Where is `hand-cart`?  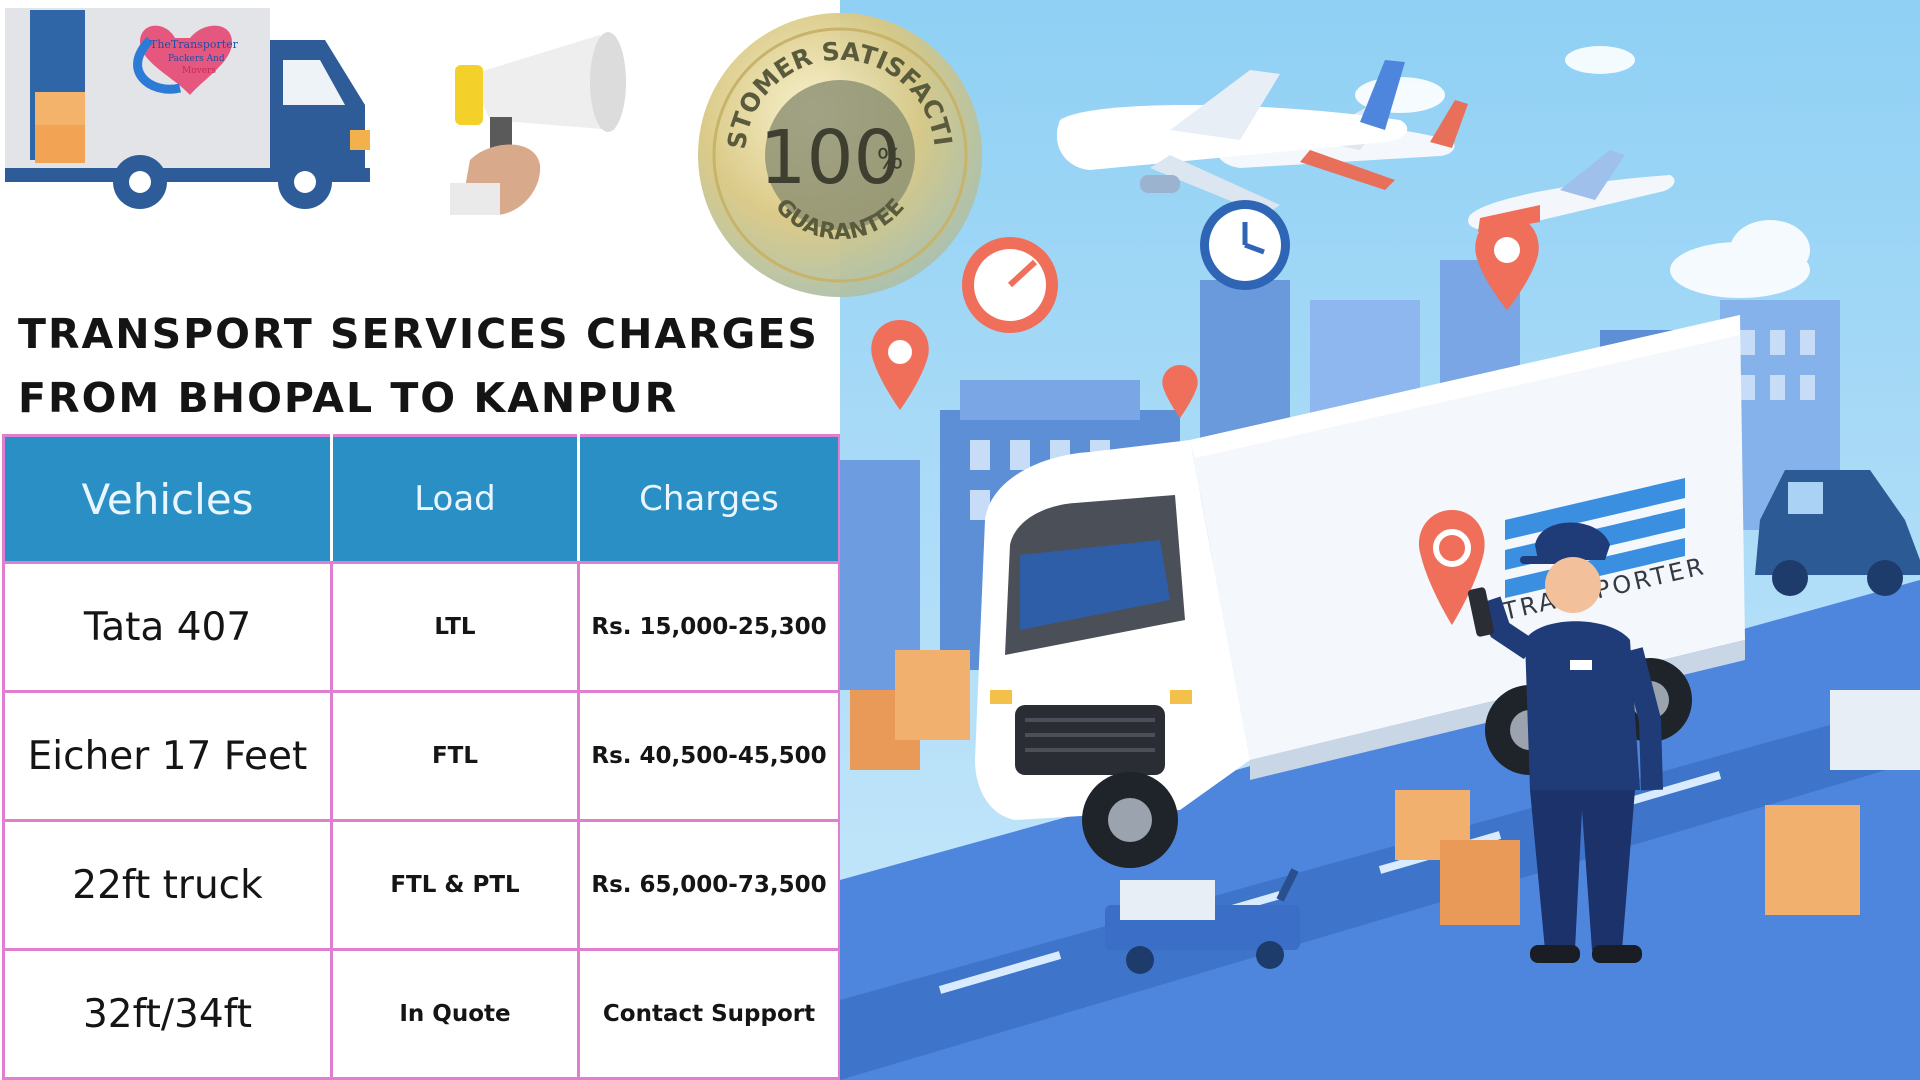 hand-cart is located at coordinates (1202, 921).